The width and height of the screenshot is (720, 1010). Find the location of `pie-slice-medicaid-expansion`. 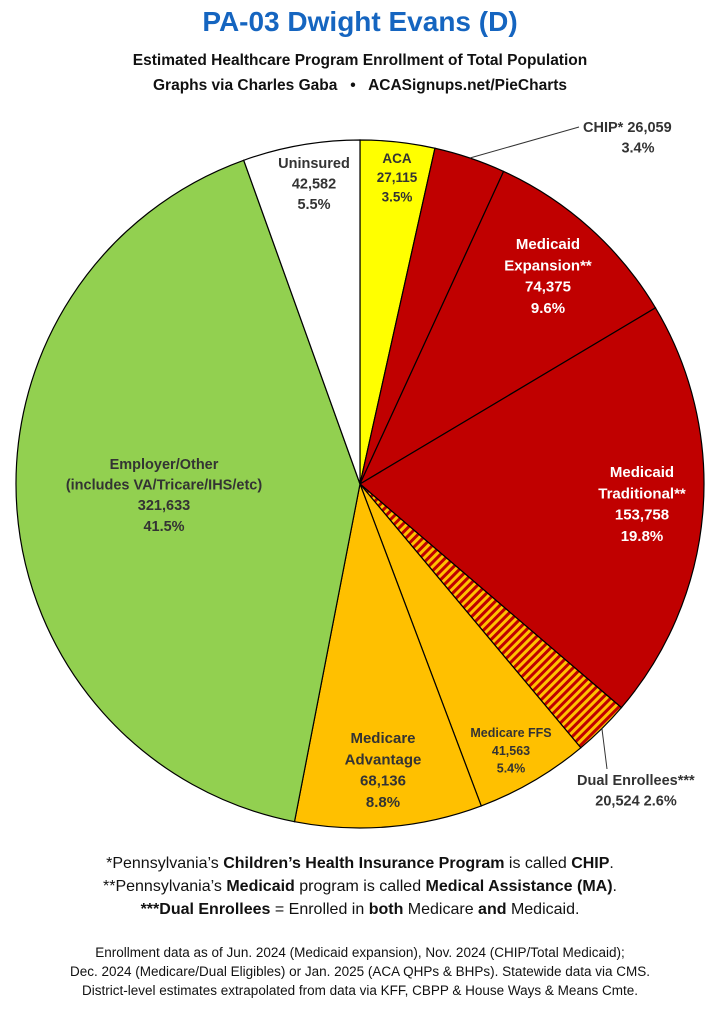

pie-slice-medicaid-expansion is located at coordinates (507, 328).